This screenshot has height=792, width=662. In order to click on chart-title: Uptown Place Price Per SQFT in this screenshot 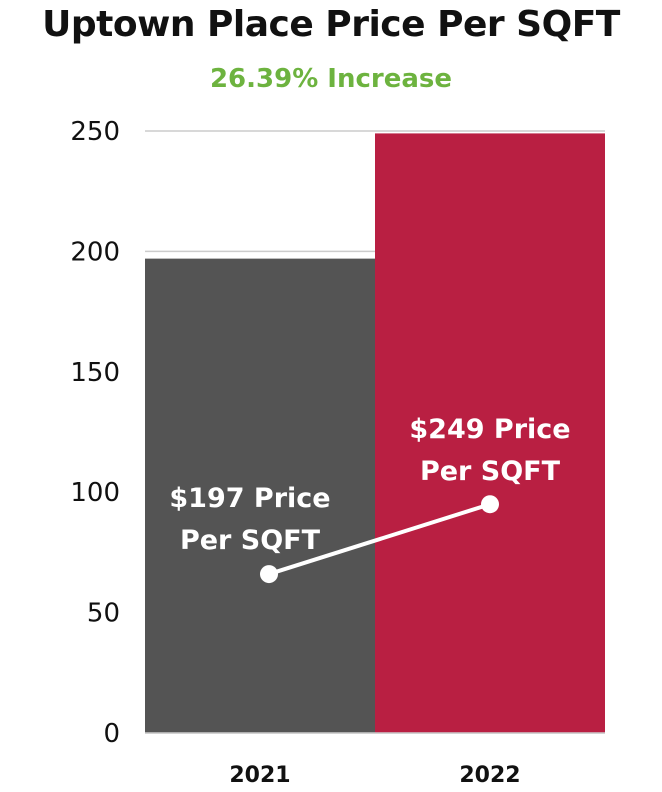, I will do `click(331, 24)`.